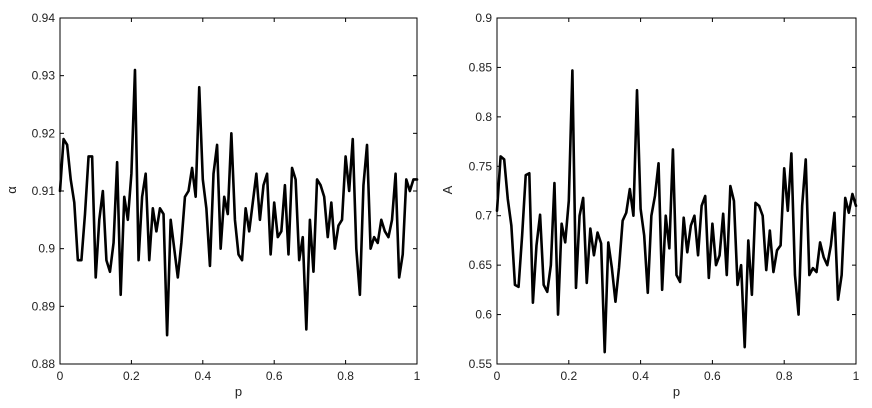 This screenshot has width=872, height=408. What do you see at coordinates (676, 391) in the screenshot?
I see `right-x-axis-label: p` at bounding box center [676, 391].